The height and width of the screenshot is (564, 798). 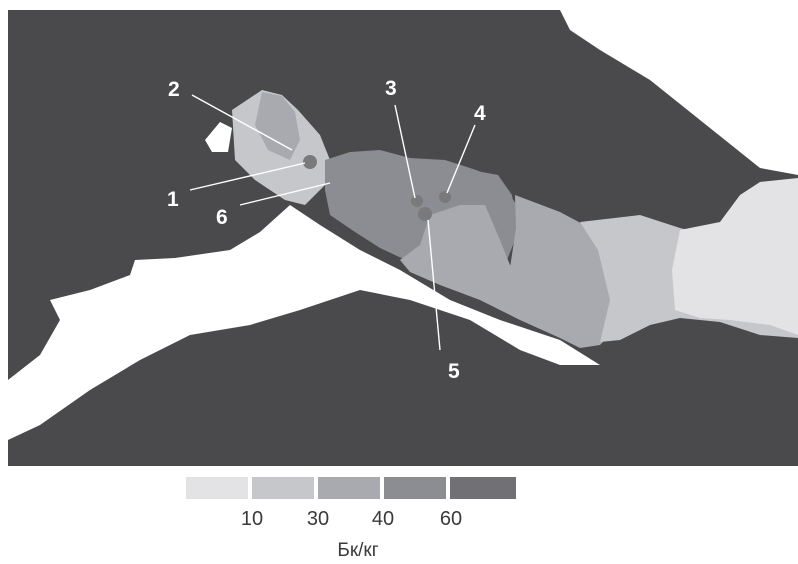 I want to click on land-island, so click(x=218, y=137).